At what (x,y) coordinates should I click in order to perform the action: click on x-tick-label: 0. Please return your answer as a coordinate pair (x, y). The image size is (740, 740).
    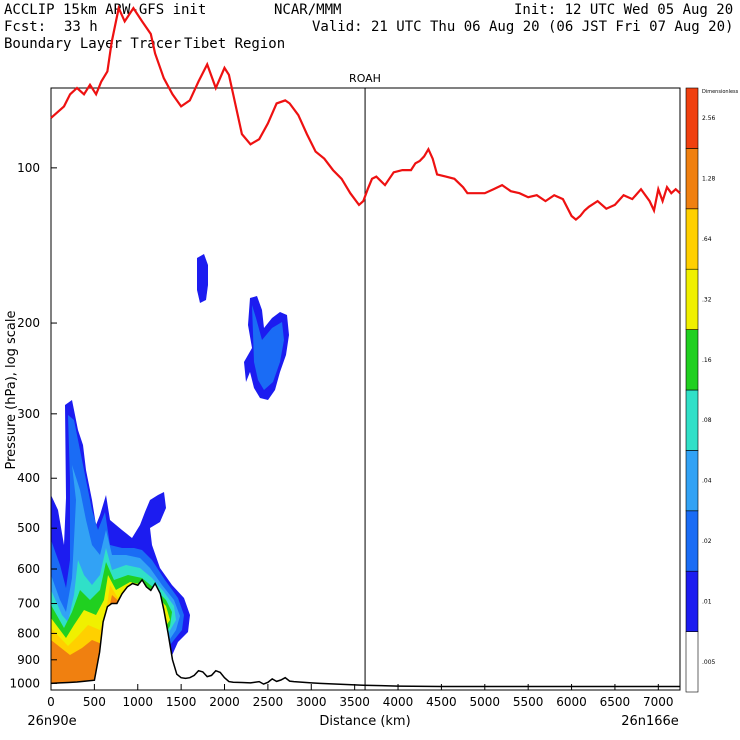
    Looking at the image, I should click on (51, 702).